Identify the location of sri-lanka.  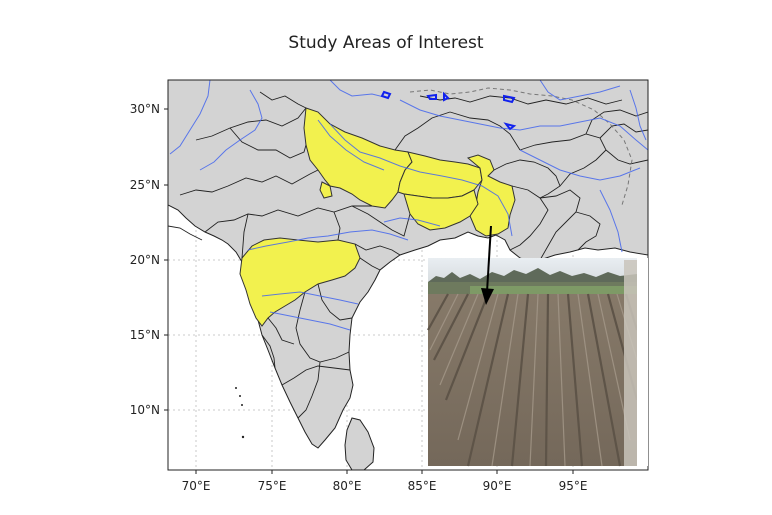
(359, 443).